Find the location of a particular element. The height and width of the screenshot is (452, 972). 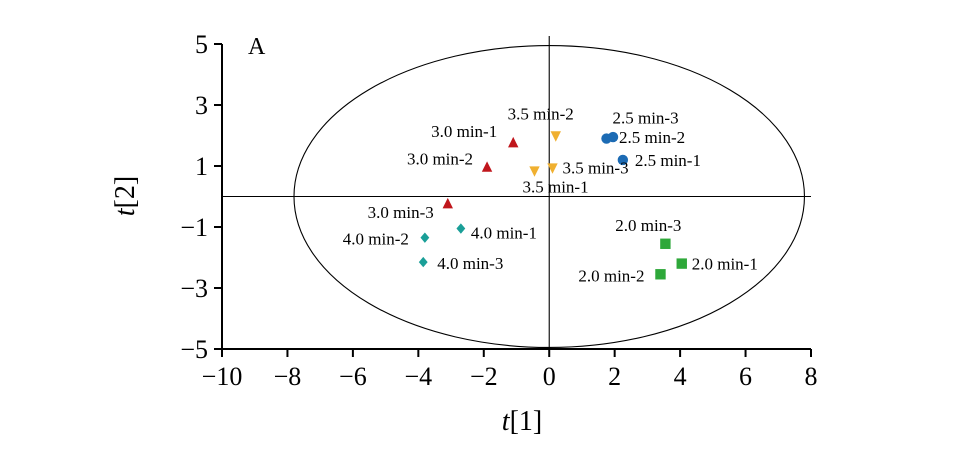

point-label: 3.5 min-2 is located at coordinates (541, 114).